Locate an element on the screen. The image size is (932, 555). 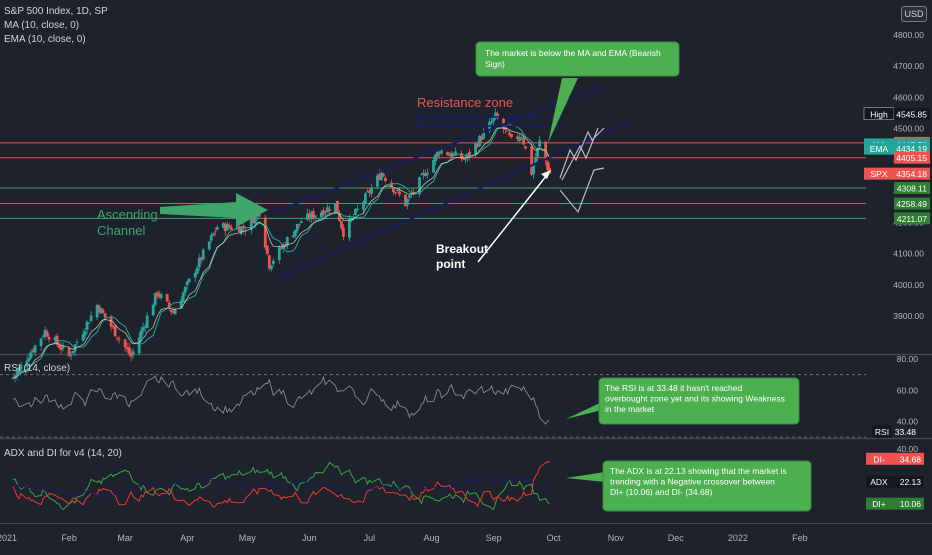
di-minus-line is located at coordinates (281, 484).